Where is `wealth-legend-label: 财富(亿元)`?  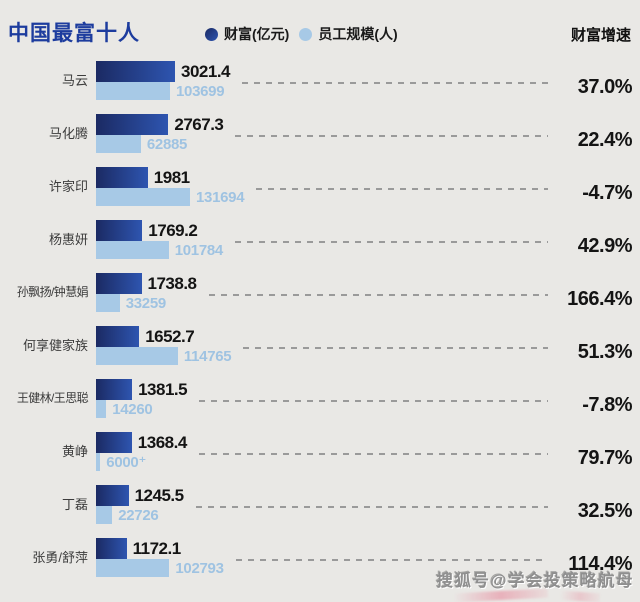
wealth-legend-label: 财富(亿元) is located at coordinates (257, 34).